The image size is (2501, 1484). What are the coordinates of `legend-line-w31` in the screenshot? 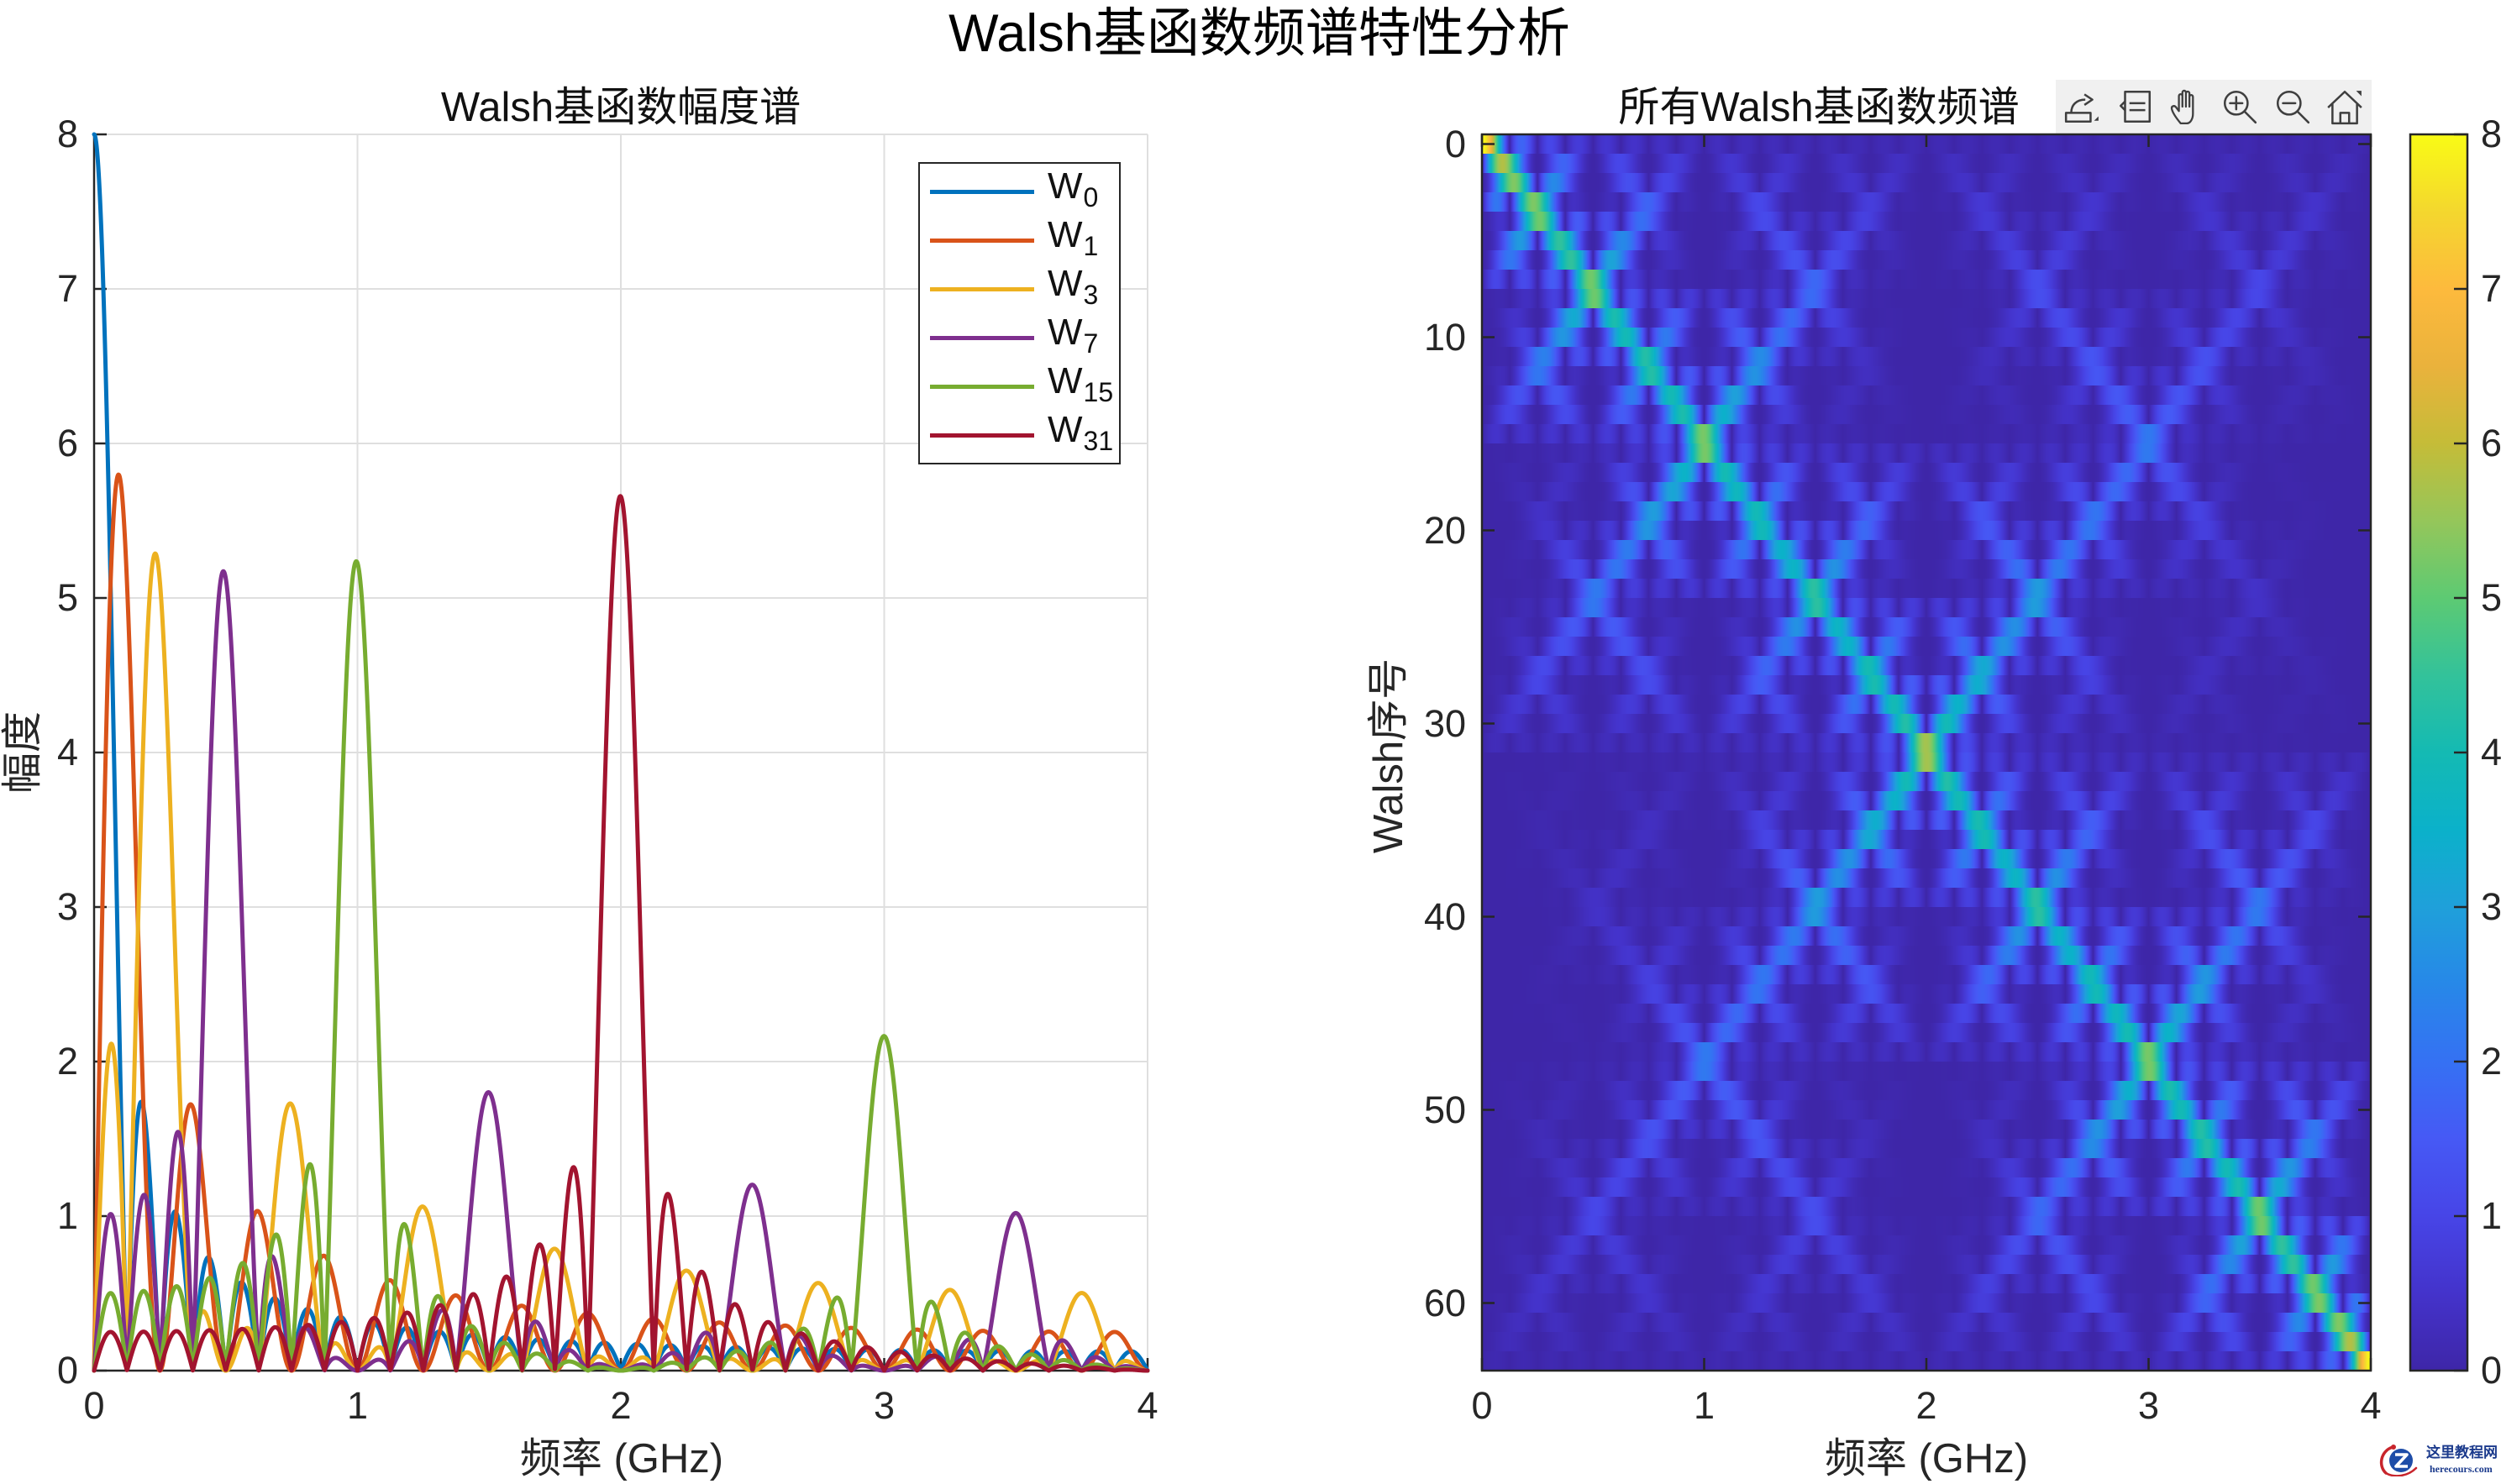 It's located at (982, 436).